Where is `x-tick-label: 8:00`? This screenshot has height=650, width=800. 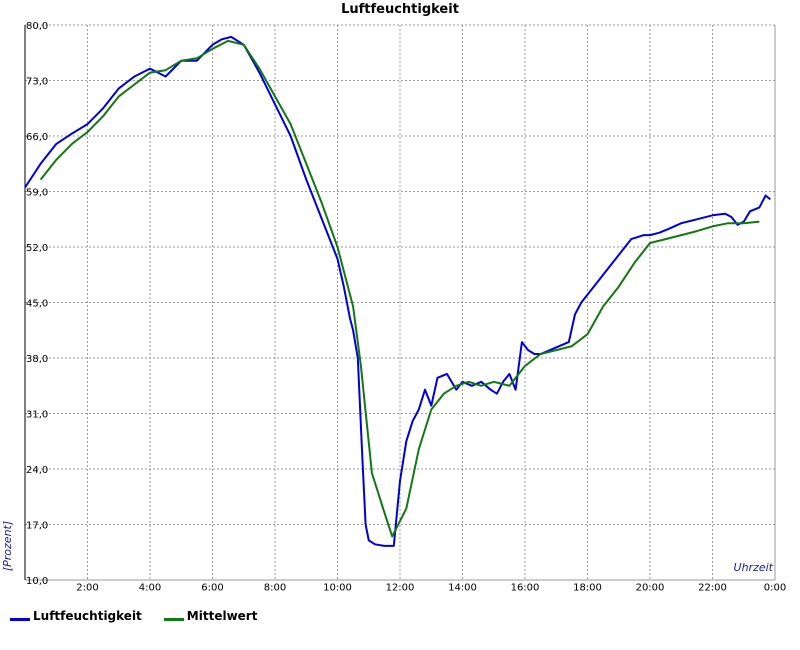
x-tick-label: 8:00 is located at coordinates (275, 587).